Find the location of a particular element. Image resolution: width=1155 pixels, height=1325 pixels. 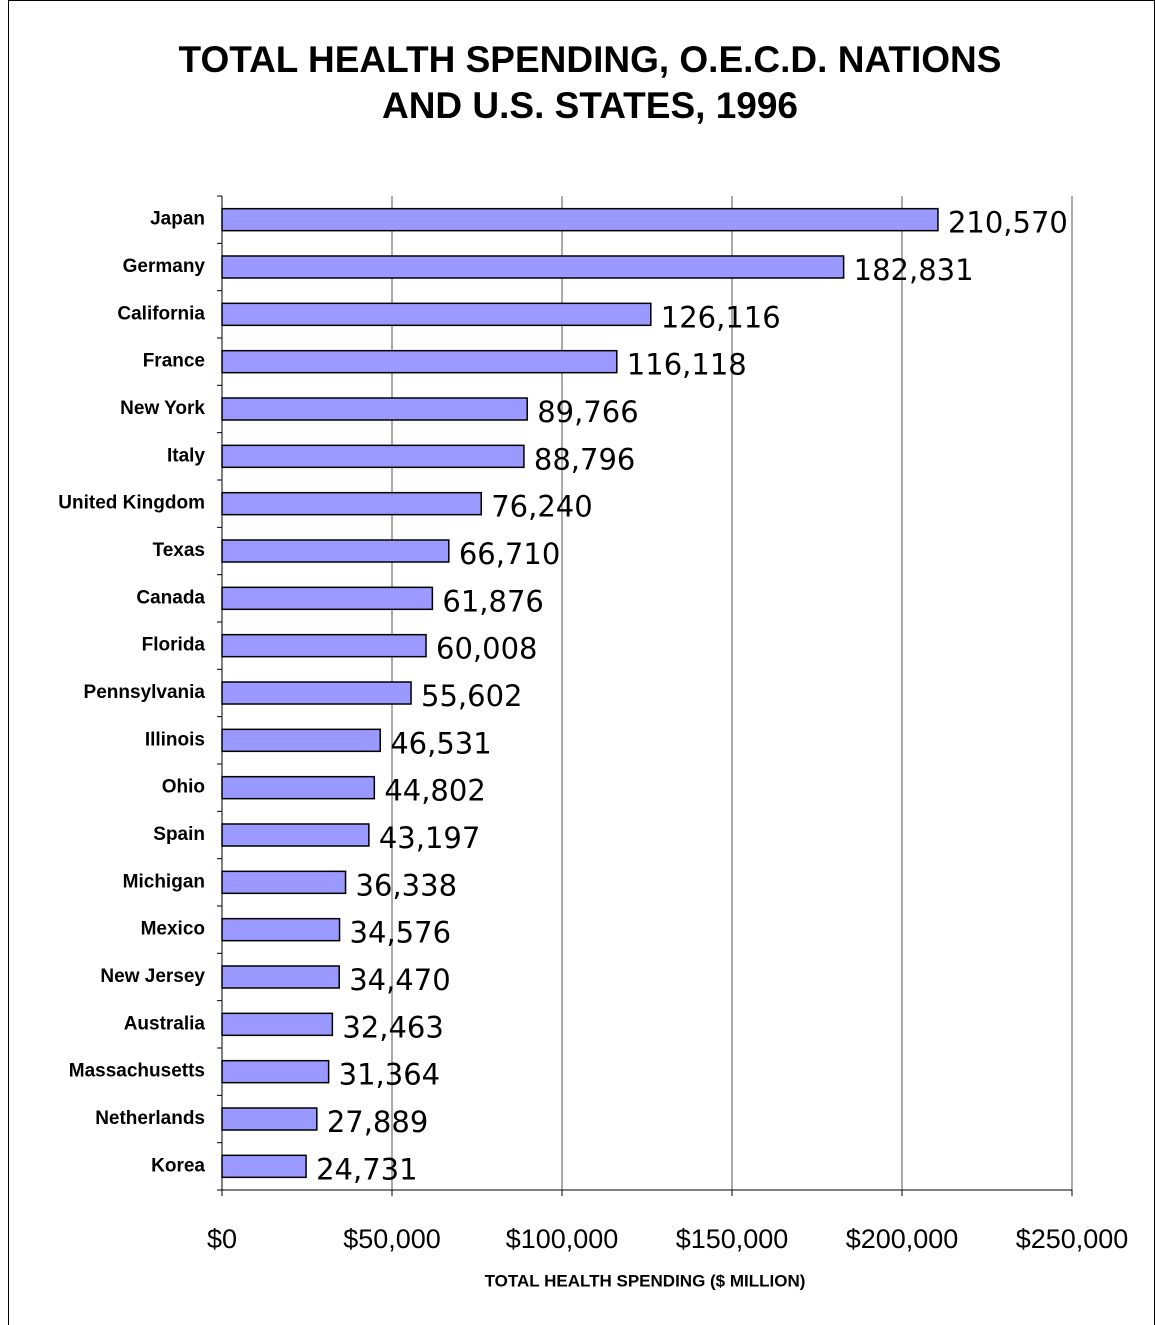

value-label: 61,876 is located at coordinates (492, 601).